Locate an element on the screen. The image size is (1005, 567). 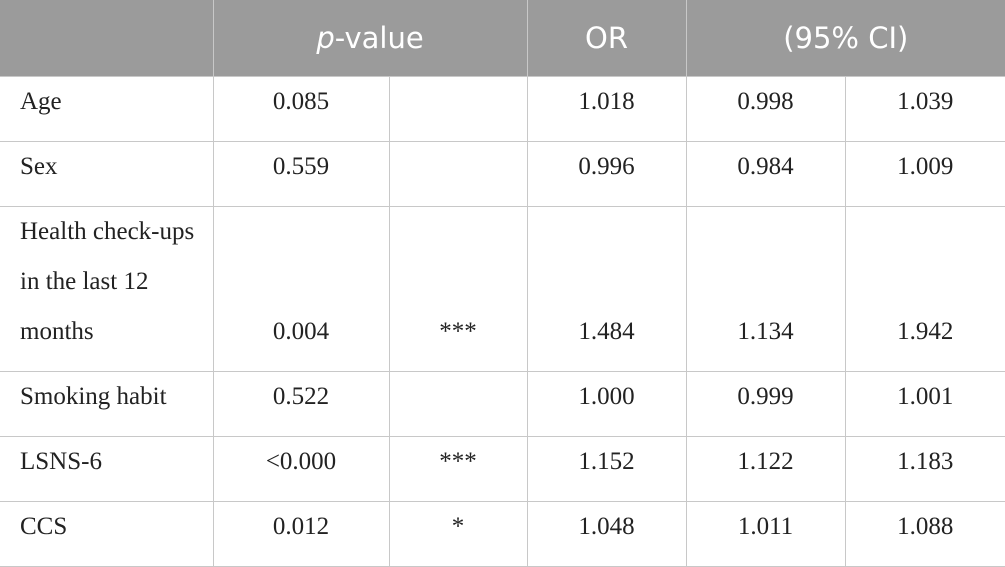
table-cell: <0.000 is located at coordinates (301, 469).